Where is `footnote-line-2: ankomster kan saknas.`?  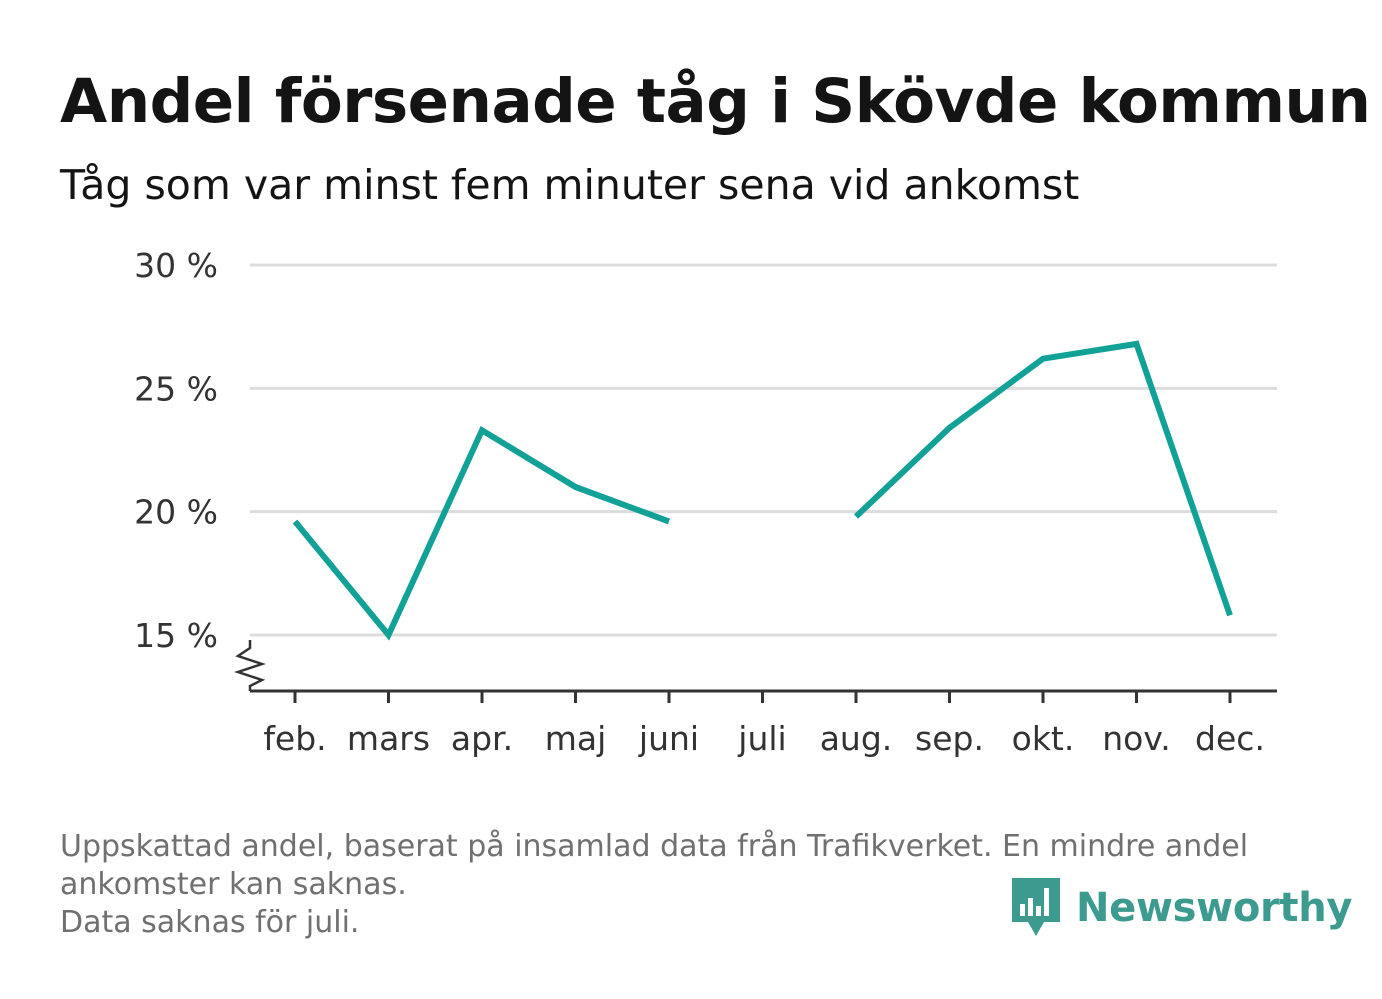
footnote-line-2: ankomster kan saknas. is located at coordinates (233, 884).